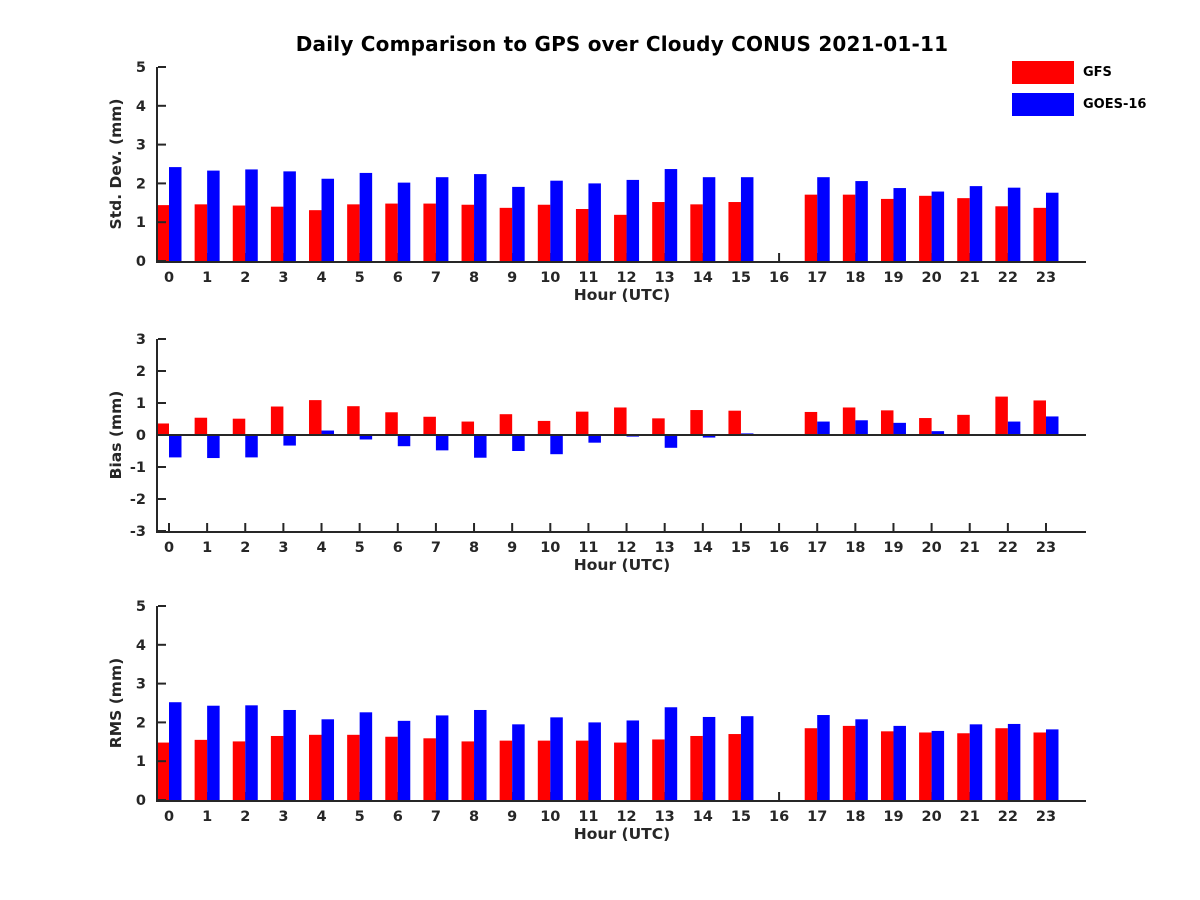 The image size is (1200, 900). I want to click on x-tick-label-10: 10, so click(550, 548).